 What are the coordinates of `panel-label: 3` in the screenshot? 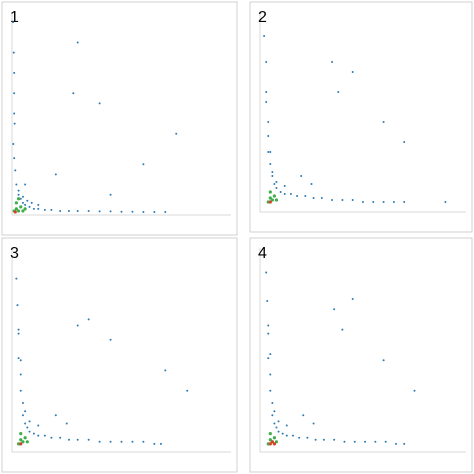 It's located at (14, 253).